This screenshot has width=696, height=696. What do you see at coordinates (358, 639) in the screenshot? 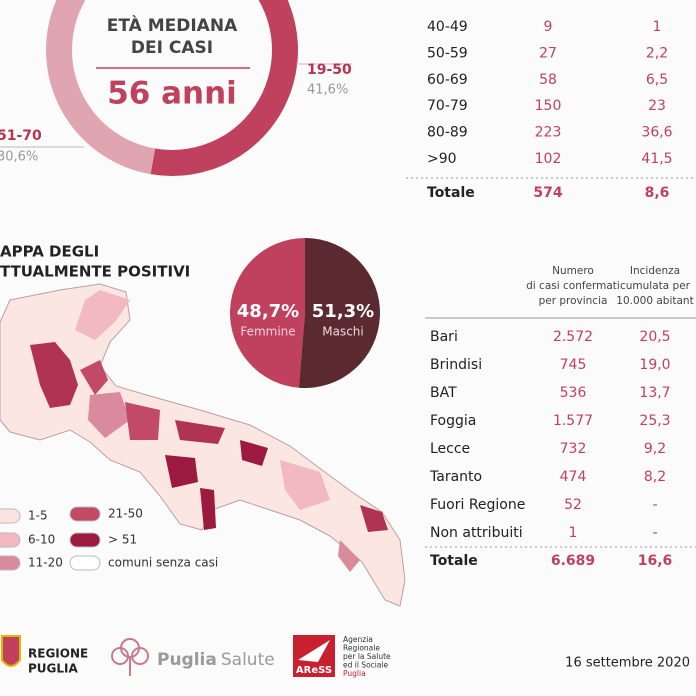
I see `aress-text: Agenzia` at bounding box center [358, 639].